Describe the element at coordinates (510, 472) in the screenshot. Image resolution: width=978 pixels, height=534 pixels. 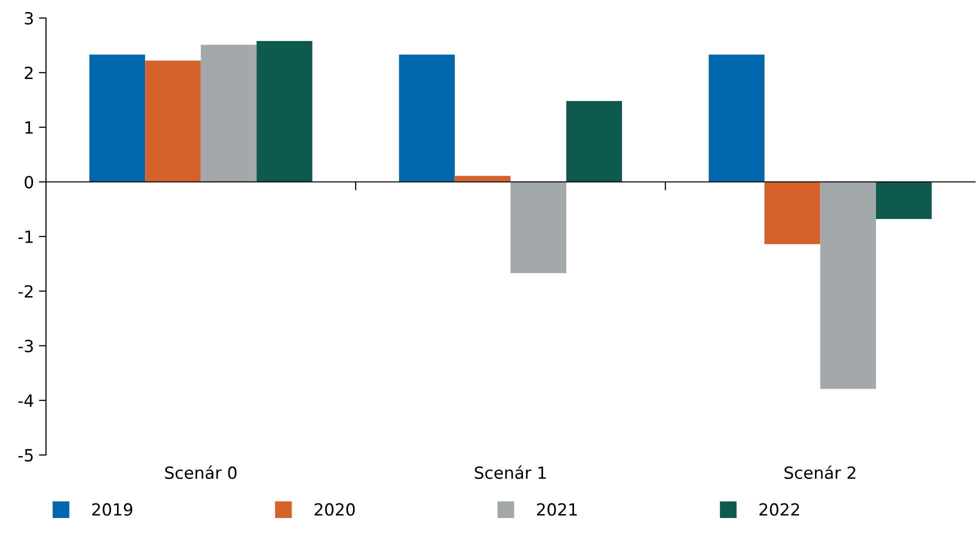
I see `x-tick-label: Scenár 1` at that location.